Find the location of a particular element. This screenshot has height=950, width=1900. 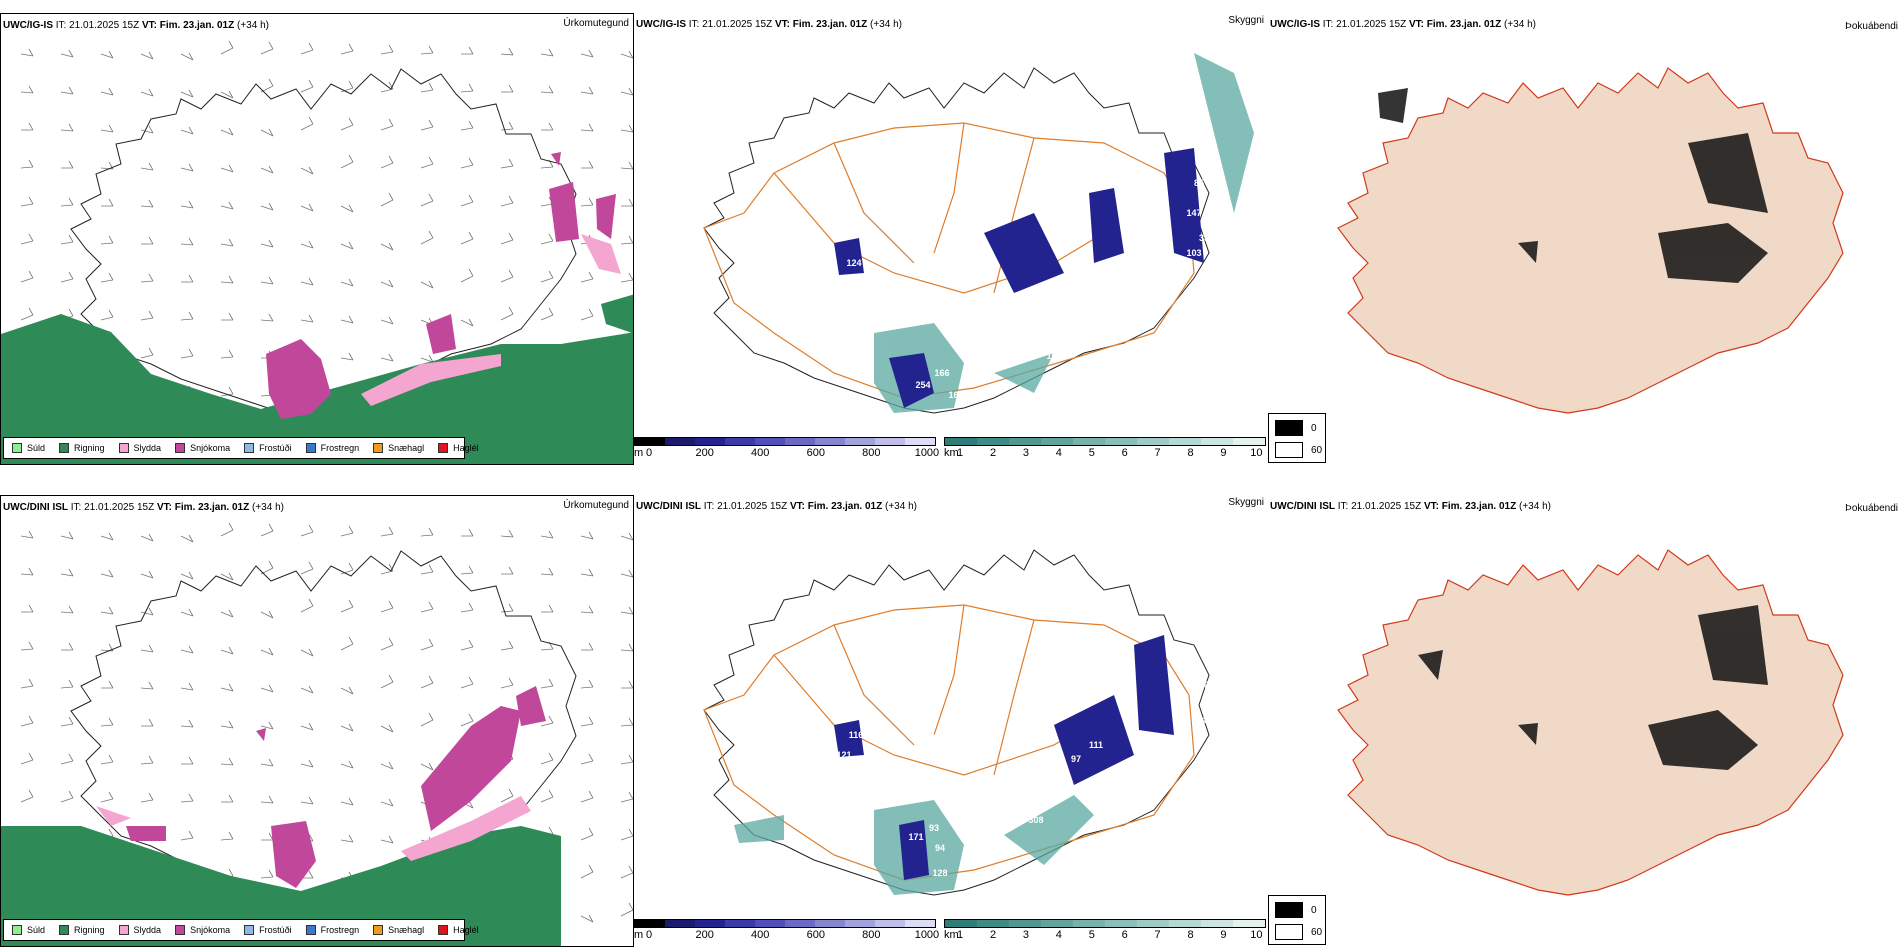

cloud-base-value: 92 is located at coordinates (1062, 288).